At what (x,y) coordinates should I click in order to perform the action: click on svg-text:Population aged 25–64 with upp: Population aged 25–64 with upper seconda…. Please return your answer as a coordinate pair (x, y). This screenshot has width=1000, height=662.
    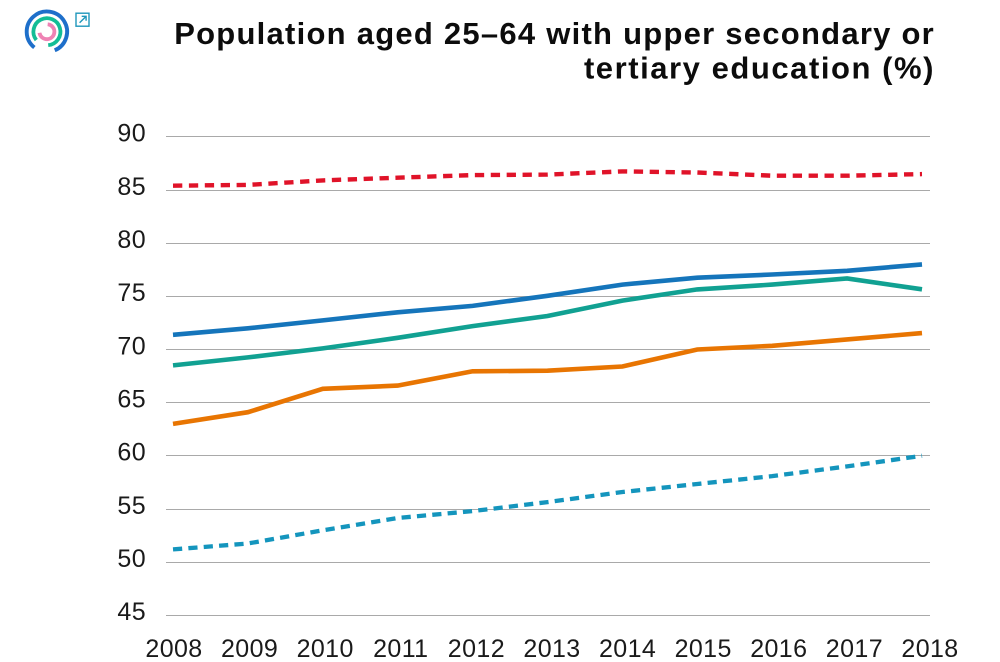
    Looking at the image, I should click on (554, 33).